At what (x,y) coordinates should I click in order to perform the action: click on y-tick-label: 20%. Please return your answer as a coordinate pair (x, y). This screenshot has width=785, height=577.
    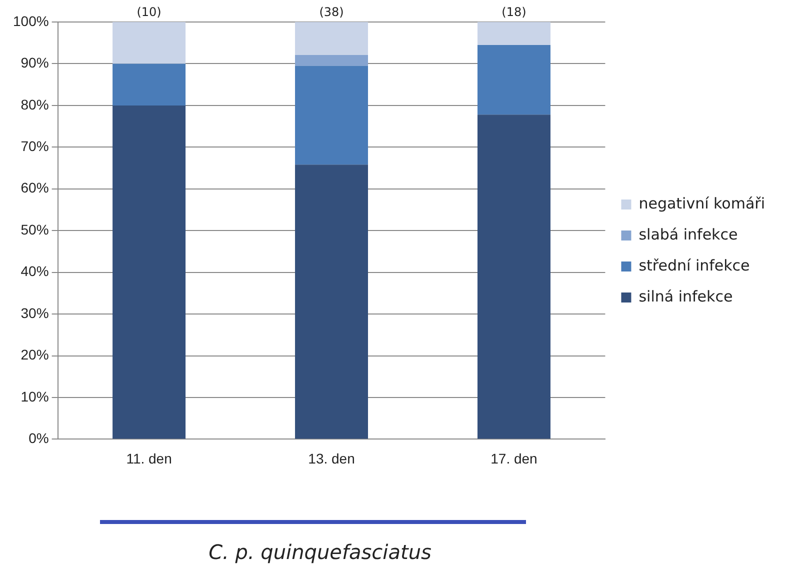
    Looking at the image, I should click on (34, 354).